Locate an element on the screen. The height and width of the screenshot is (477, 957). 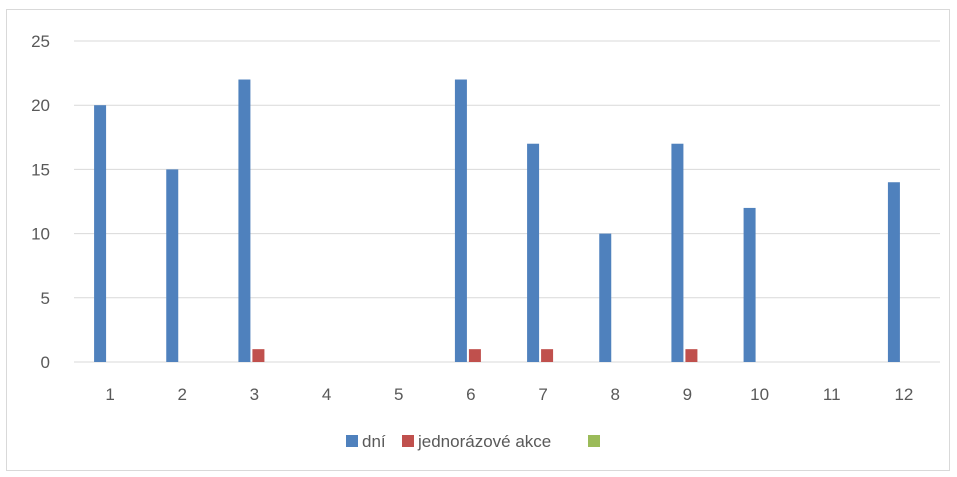
x-tick-label: 2 is located at coordinates (182, 394).